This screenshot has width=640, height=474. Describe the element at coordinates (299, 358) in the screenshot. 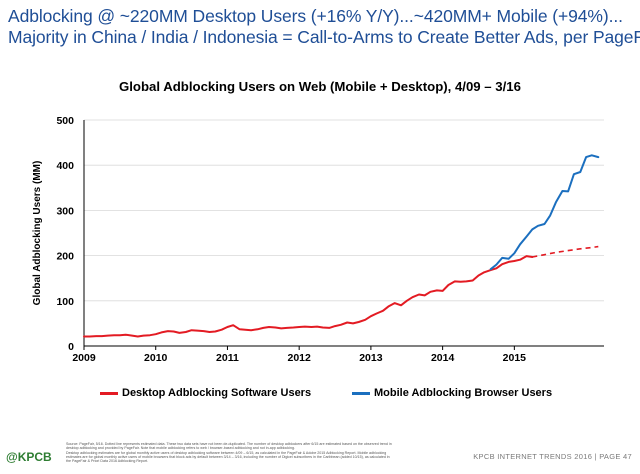

I see `x-tick-label: 2012` at that location.